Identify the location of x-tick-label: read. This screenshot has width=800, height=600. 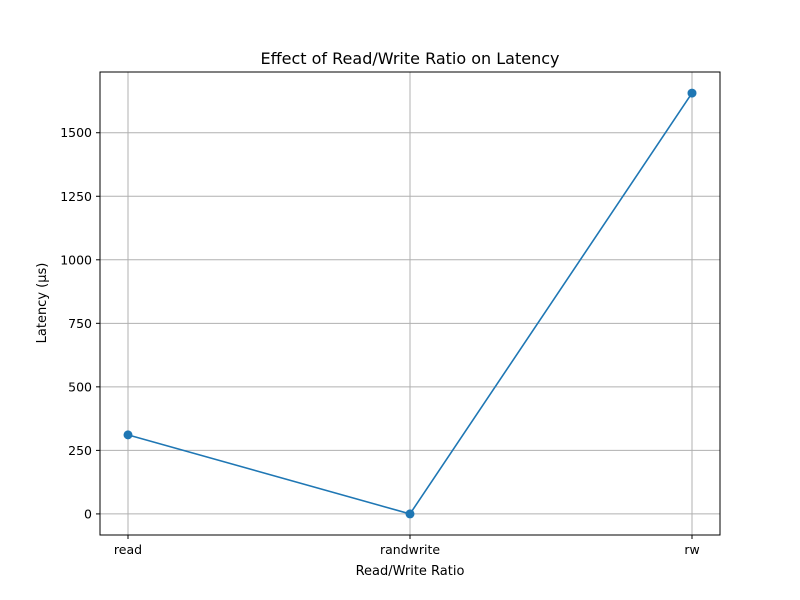
(128, 549).